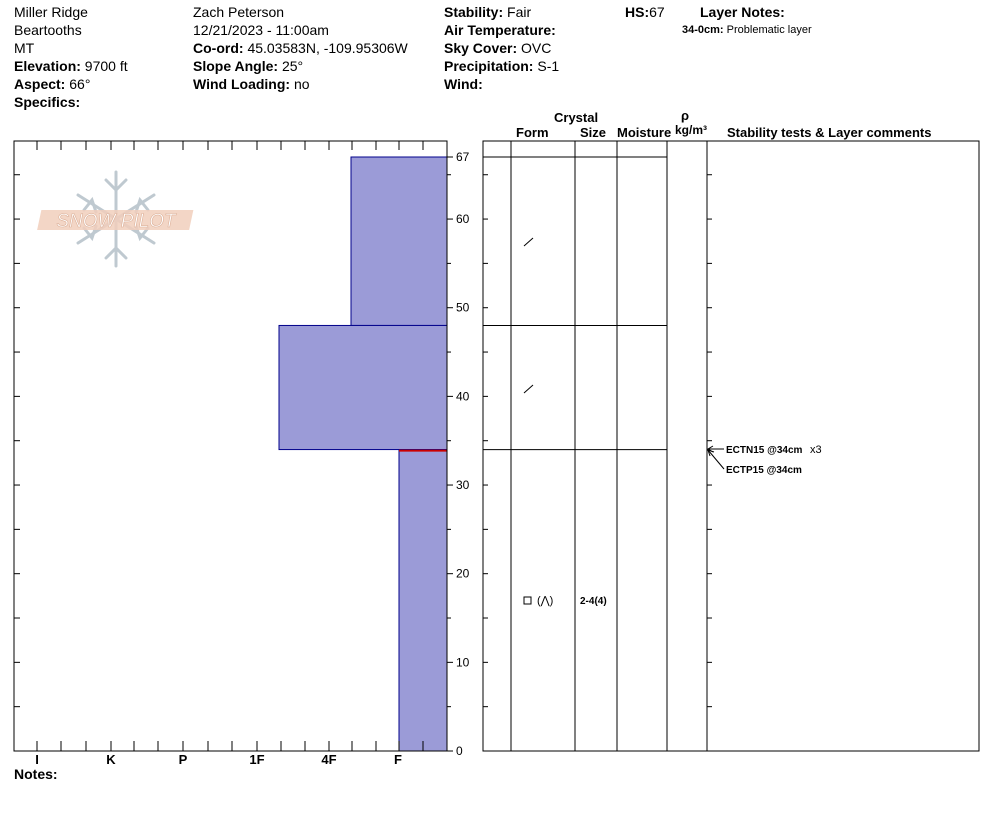 The width and height of the screenshot is (994, 840). What do you see at coordinates (527, 600) in the screenshot?
I see `faceted-crystal-symbol` at bounding box center [527, 600].